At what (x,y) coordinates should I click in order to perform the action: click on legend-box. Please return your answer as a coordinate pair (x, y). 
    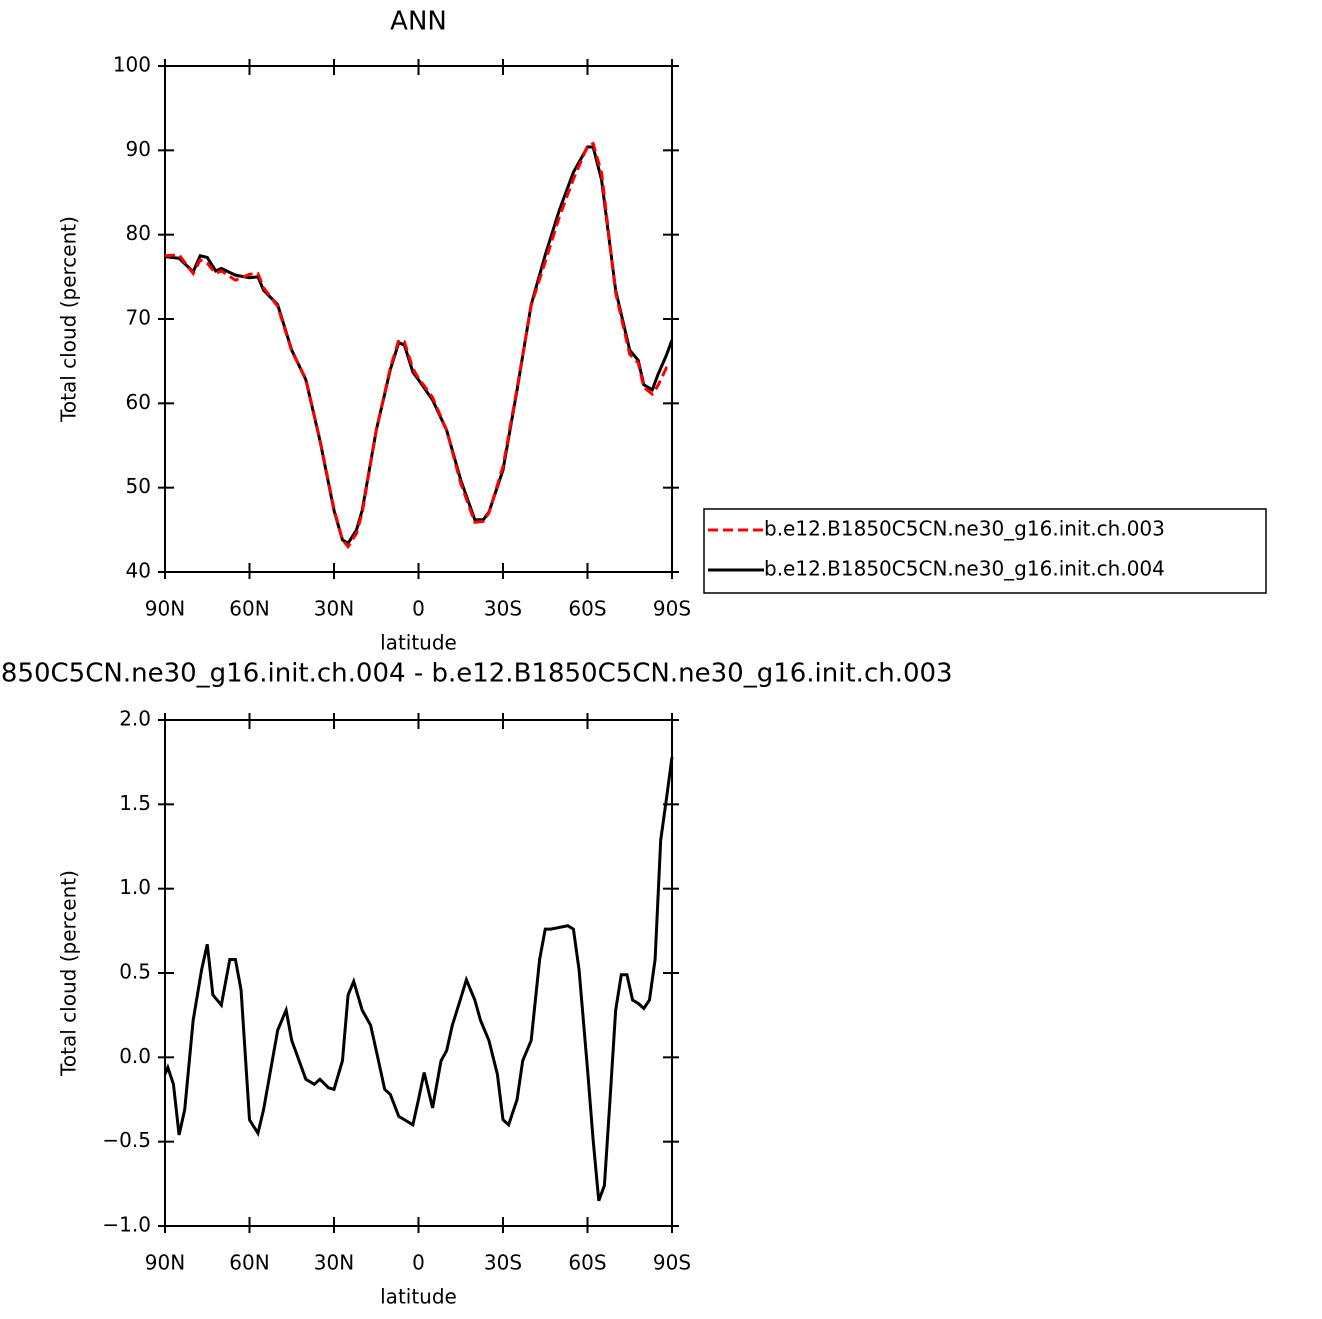
    Looking at the image, I should click on (985, 551).